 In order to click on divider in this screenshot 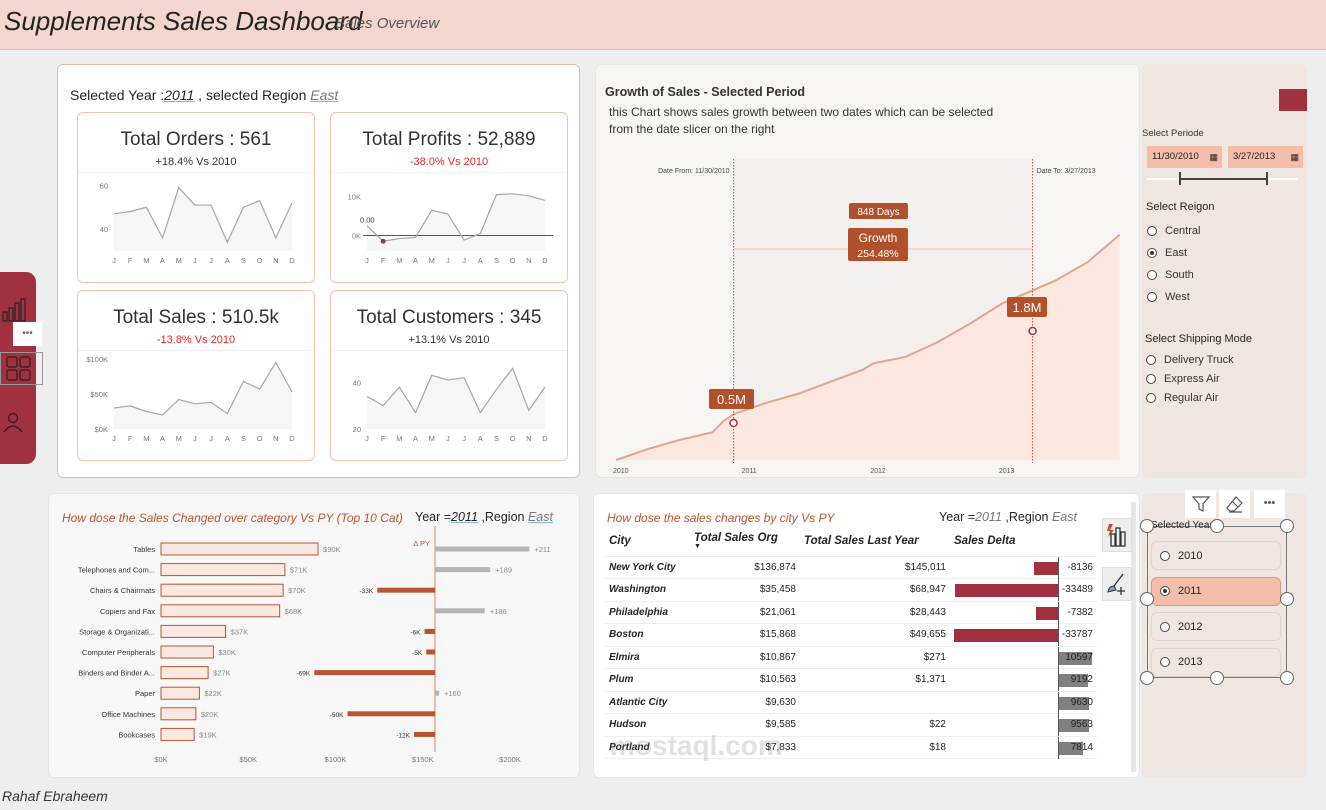, I will do `click(196, 350)`.